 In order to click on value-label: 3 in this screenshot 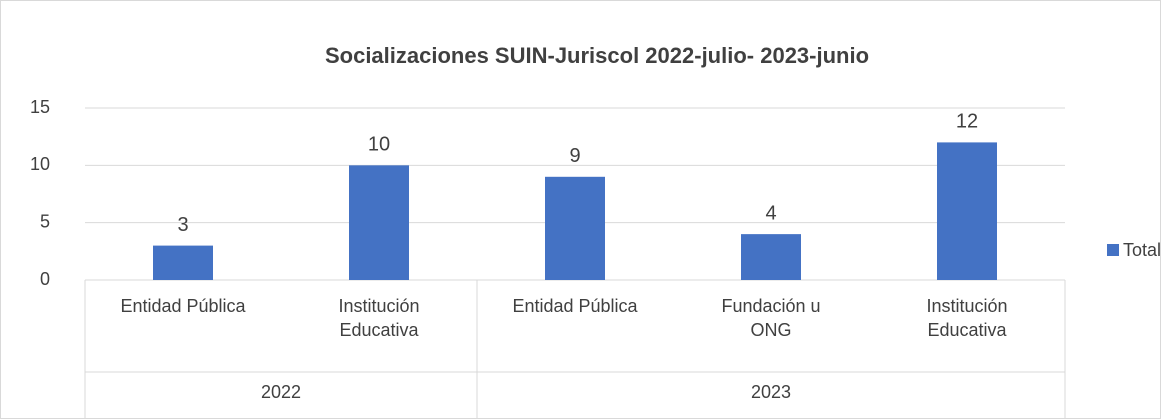, I will do `click(182, 225)`.